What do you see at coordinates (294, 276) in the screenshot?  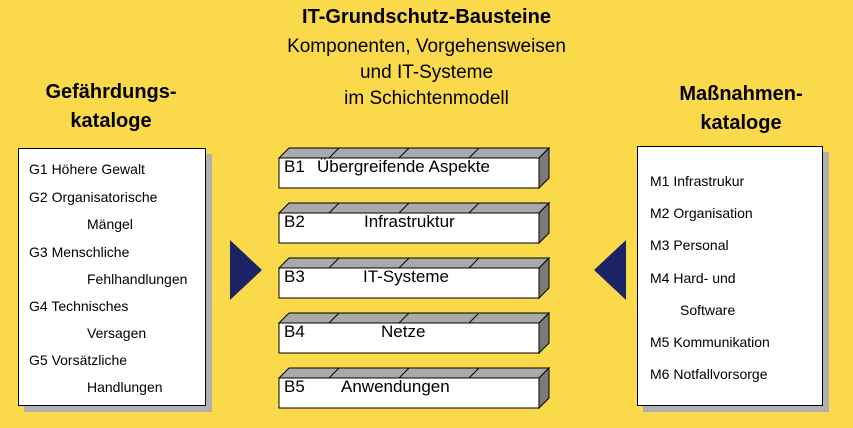 I see `module-code: B3` at bounding box center [294, 276].